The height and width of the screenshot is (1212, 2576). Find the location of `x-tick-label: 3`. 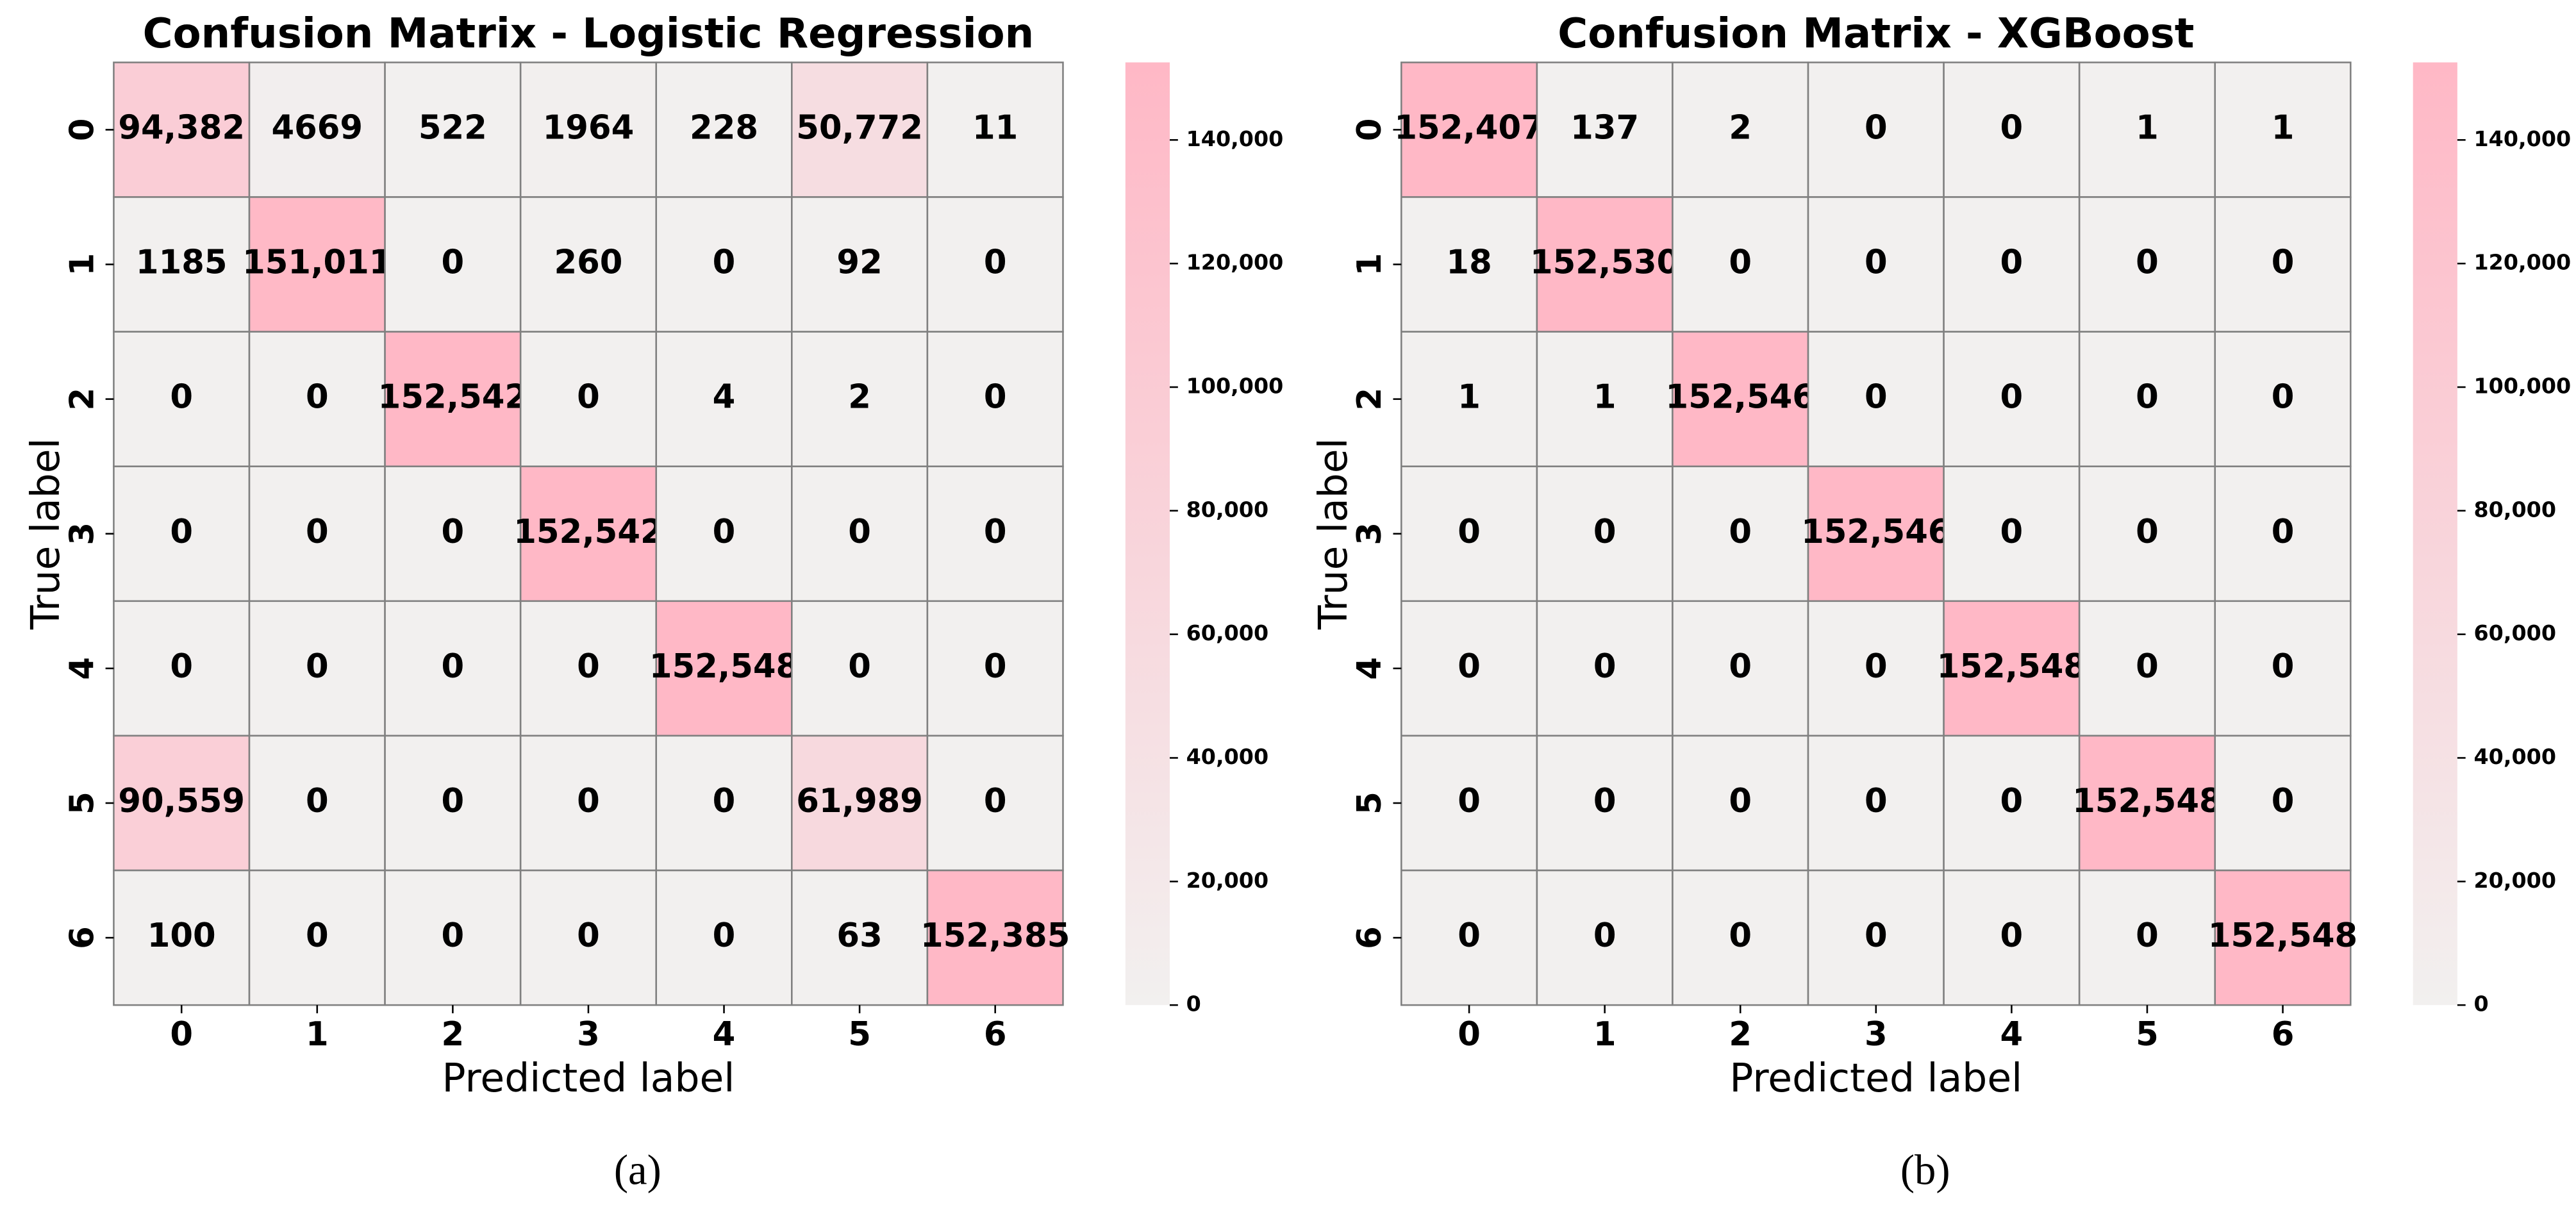

x-tick-label: 3 is located at coordinates (1876, 1034).